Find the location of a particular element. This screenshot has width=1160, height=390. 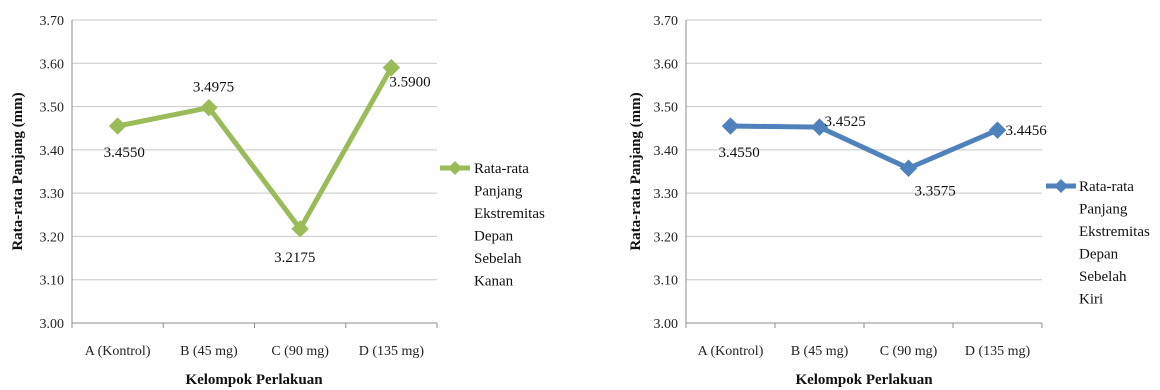

data-label: 3.5900 is located at coordinates (409, 83).